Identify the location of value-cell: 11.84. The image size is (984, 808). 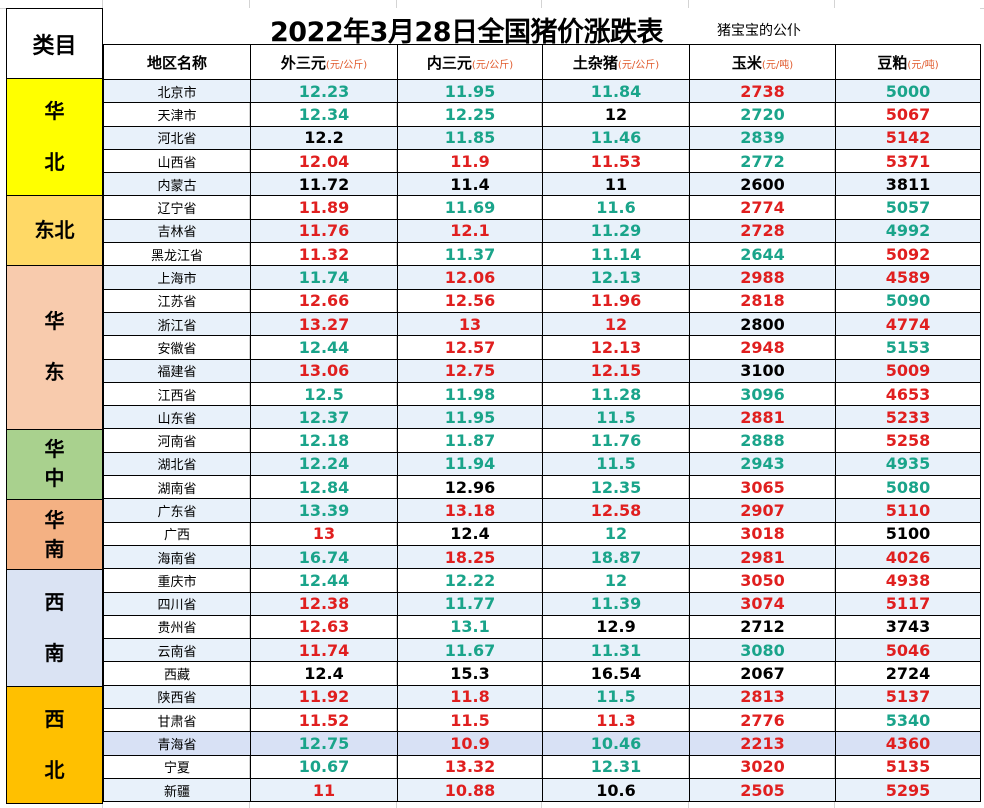
(616, 91).